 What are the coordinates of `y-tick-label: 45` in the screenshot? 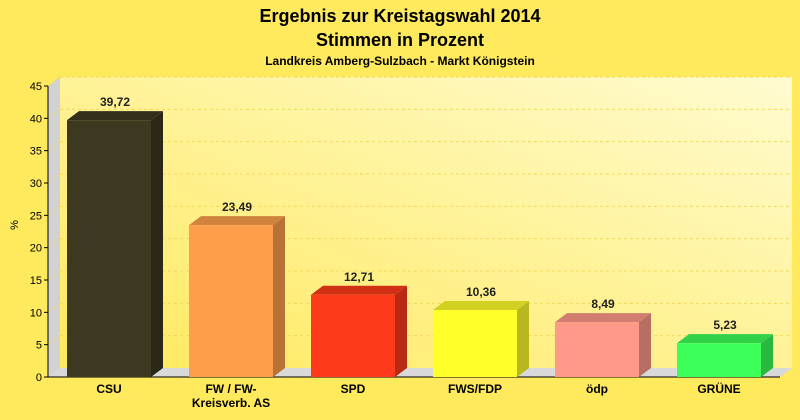 It's located at (36, 87).